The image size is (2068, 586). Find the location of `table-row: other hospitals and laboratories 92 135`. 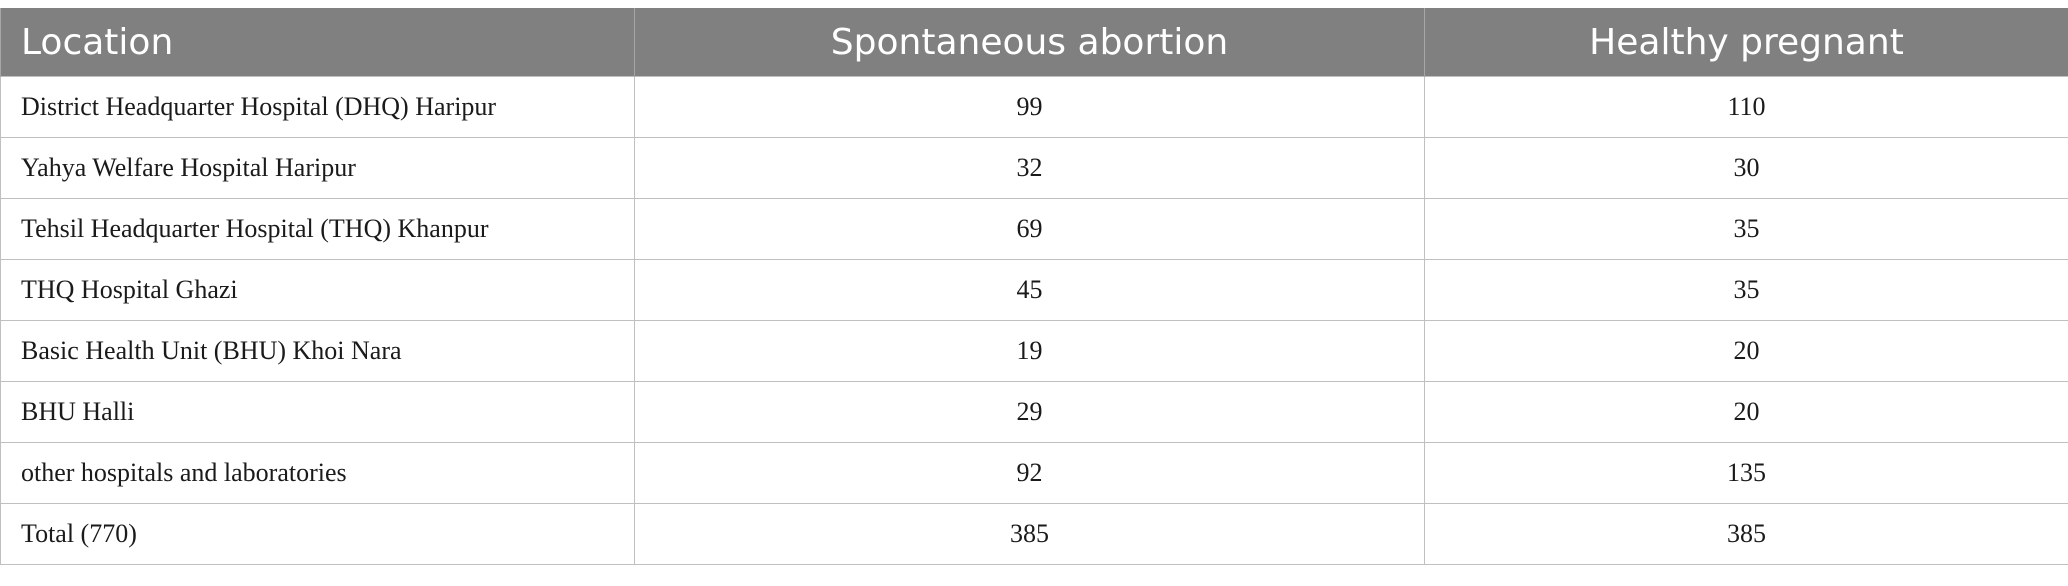

table-row: other hospitals and laboratories 92 135 is located at coordinates (1034, 473).